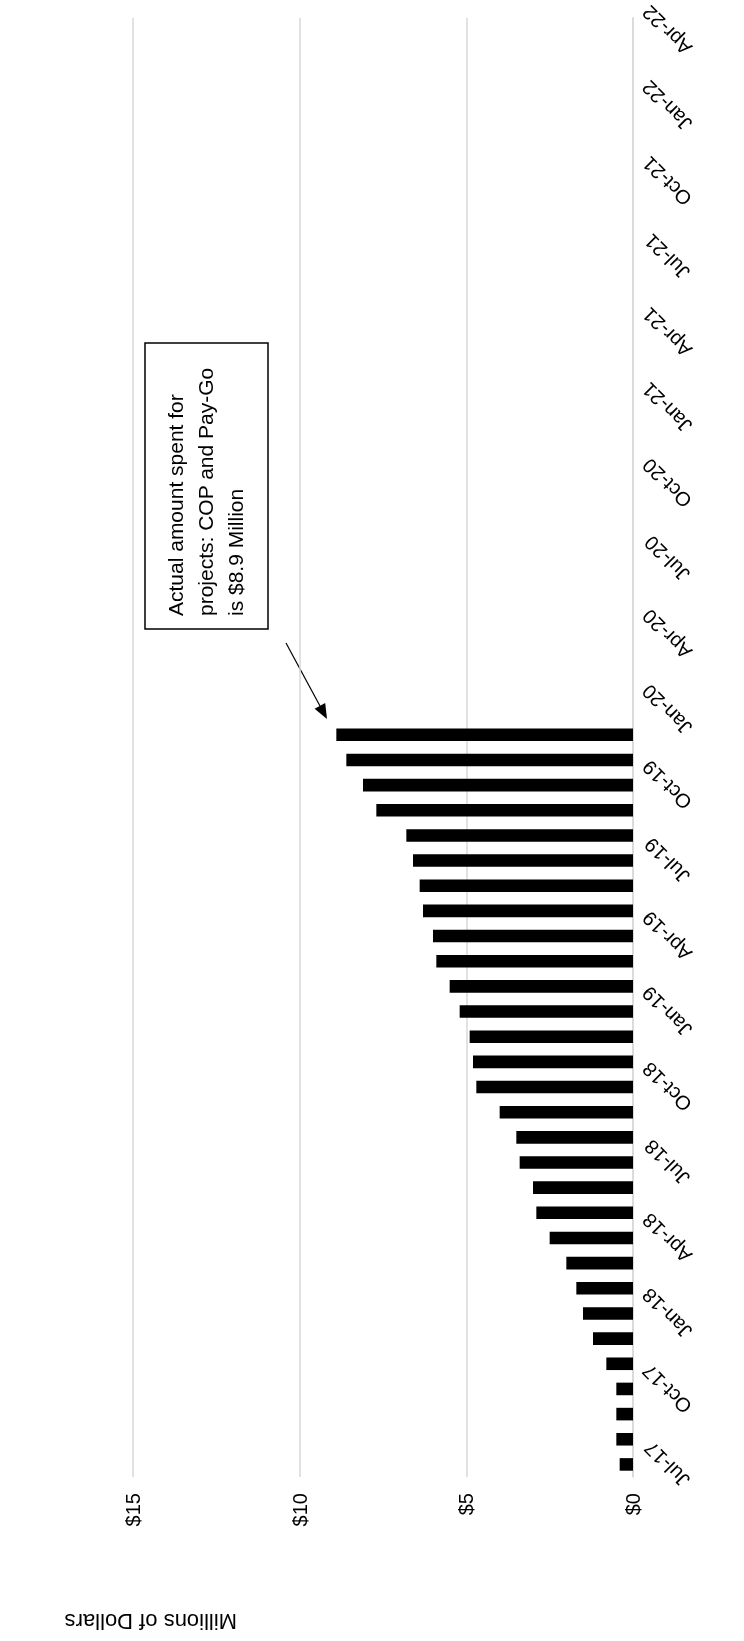  What do you see at coordinates (633, 1504) in the screenshot?
I see `x-tick-label: $0` at bounding box center [633, 1504].